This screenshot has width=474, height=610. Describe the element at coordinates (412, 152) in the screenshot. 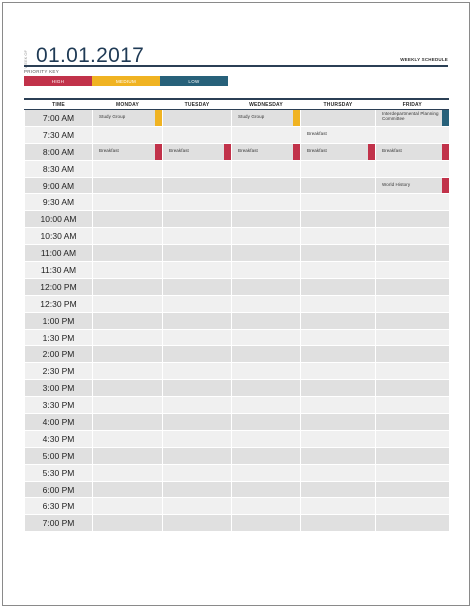

I see `slot-cell-friday: Breakfast` at that location.